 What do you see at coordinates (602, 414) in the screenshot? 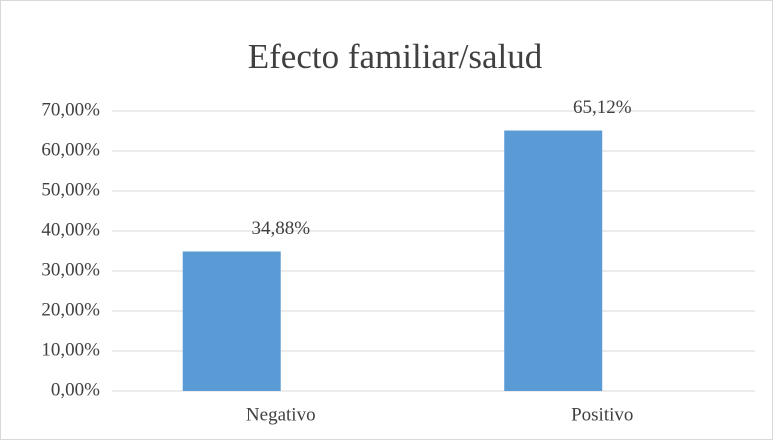
I see `x-tick-label: Positivo` at bounding box center [602, 414].